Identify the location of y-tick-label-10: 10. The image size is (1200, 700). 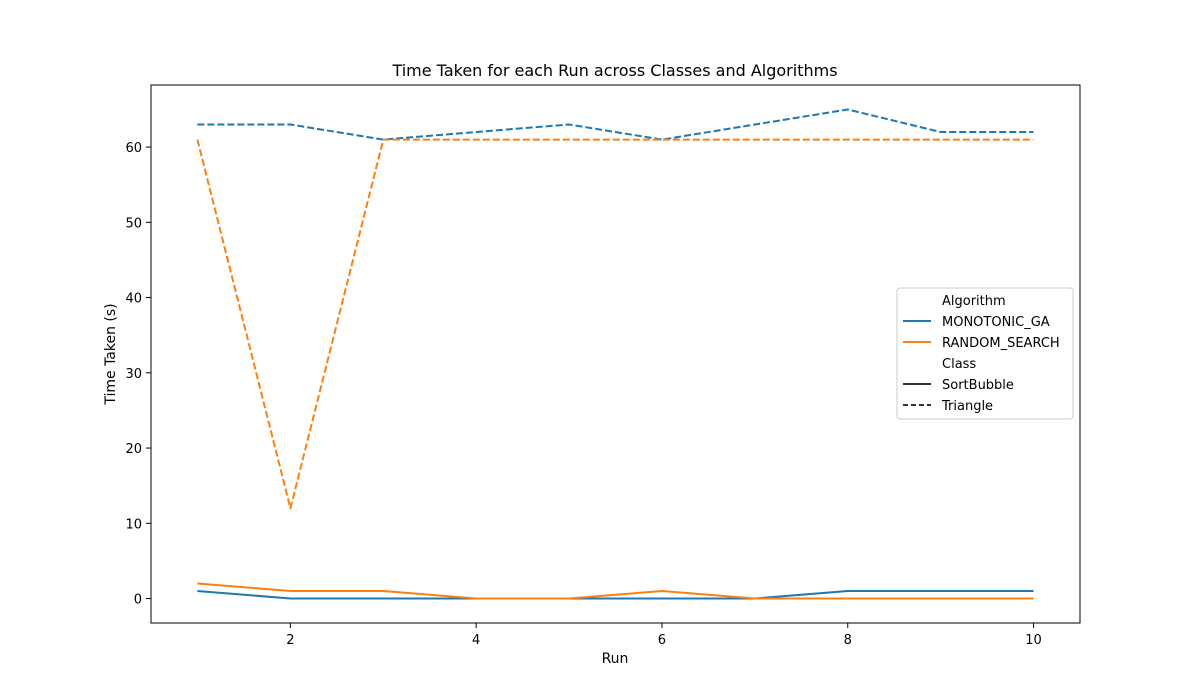
(133, 524).